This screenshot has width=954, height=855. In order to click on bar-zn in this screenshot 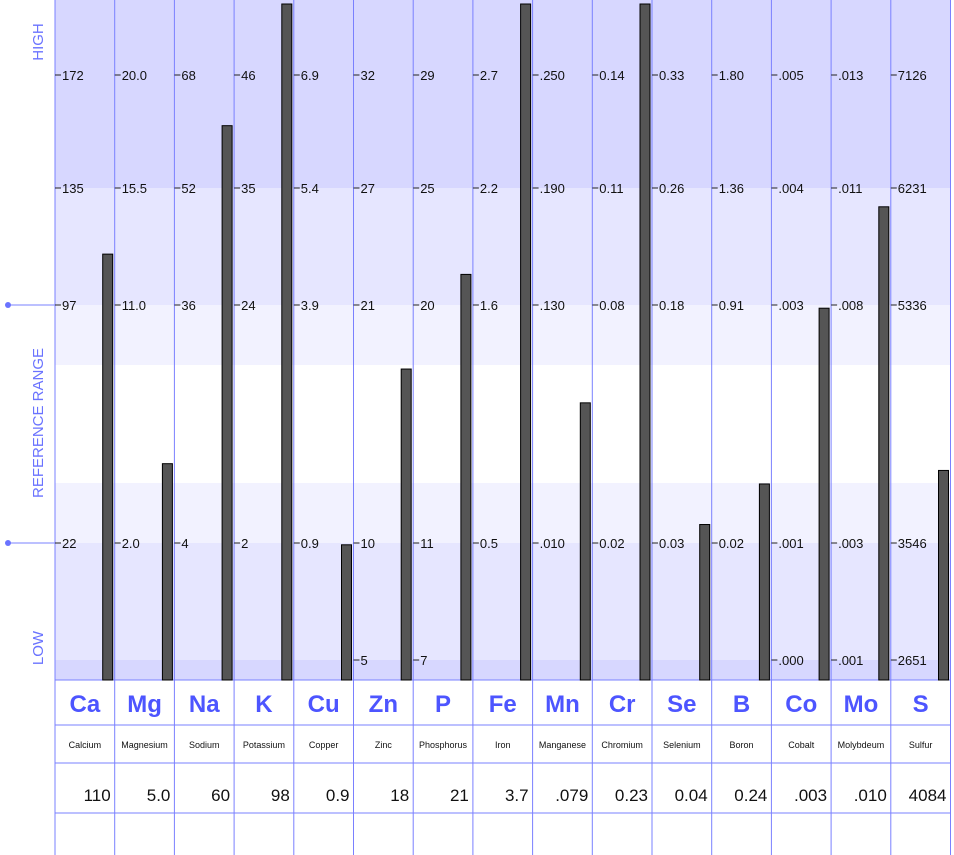, I will do `click(406, 524)`.